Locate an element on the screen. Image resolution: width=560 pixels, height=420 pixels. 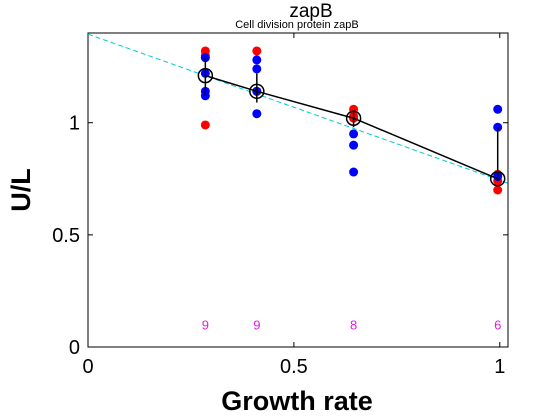
count-labels-group: 9 9 8 6 is located at coordinates (352, 325).